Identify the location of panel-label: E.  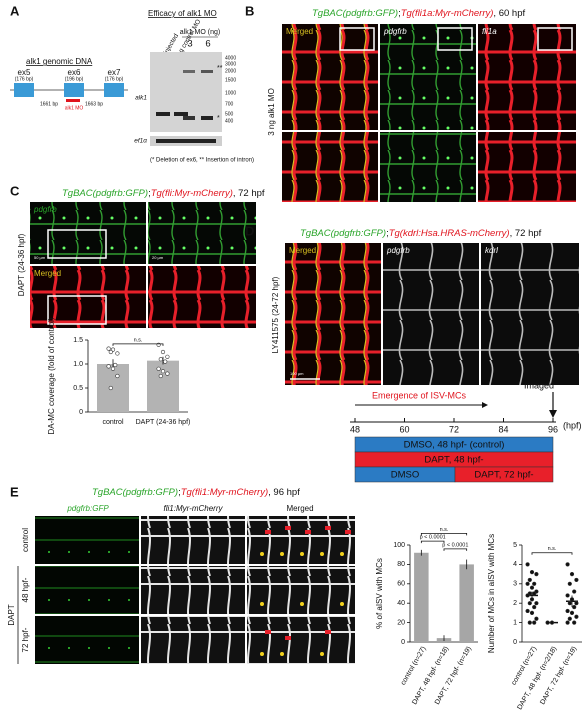
(14, 491).